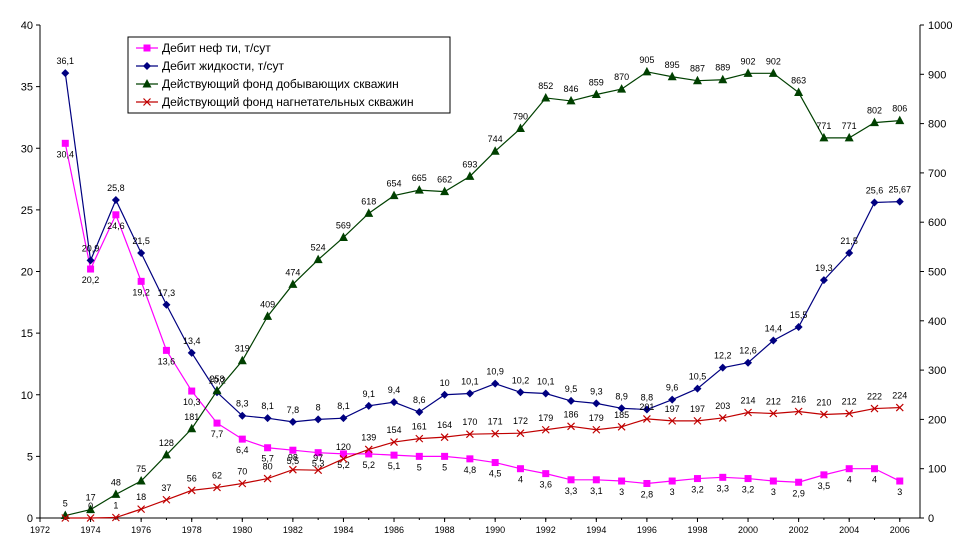 Image resolution: width=970 pixels, height=543 pixels. Describe the element at coordinates (647, 398) in the screenshot. I see `data-label: 8,8` at that location.